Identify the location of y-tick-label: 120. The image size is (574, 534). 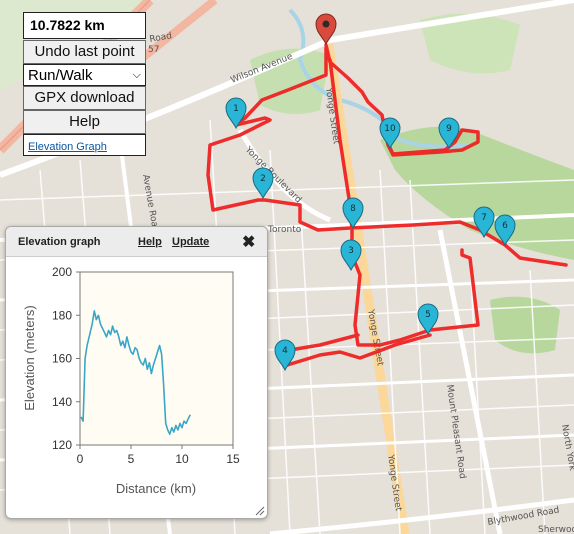
(62, 445).